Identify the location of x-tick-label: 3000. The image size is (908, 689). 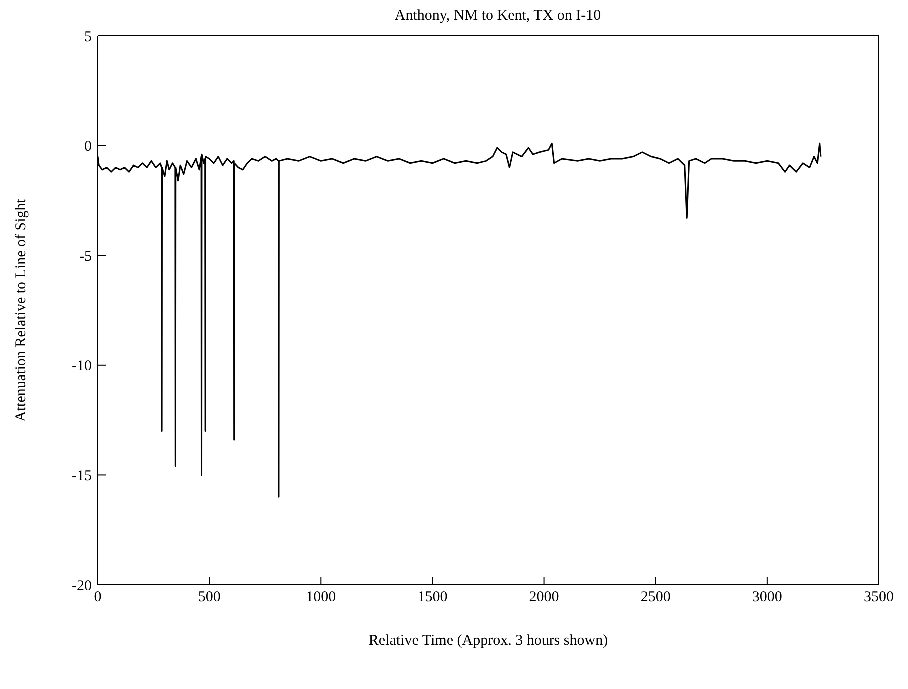
(767, 598).